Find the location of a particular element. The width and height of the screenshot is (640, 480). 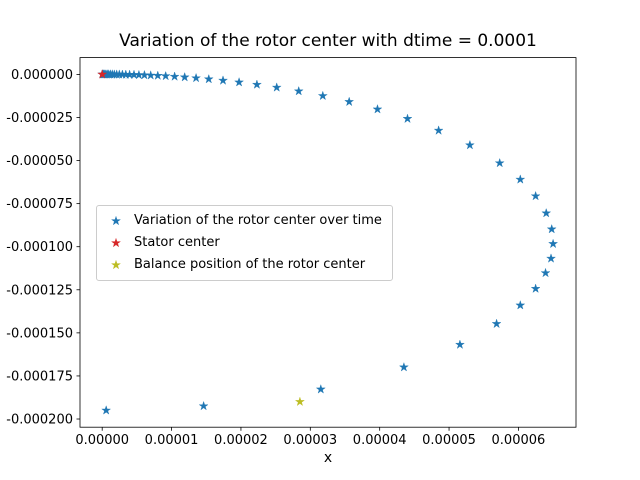

y-tick-label: -0.000050 is located at coordinates (39, 161).